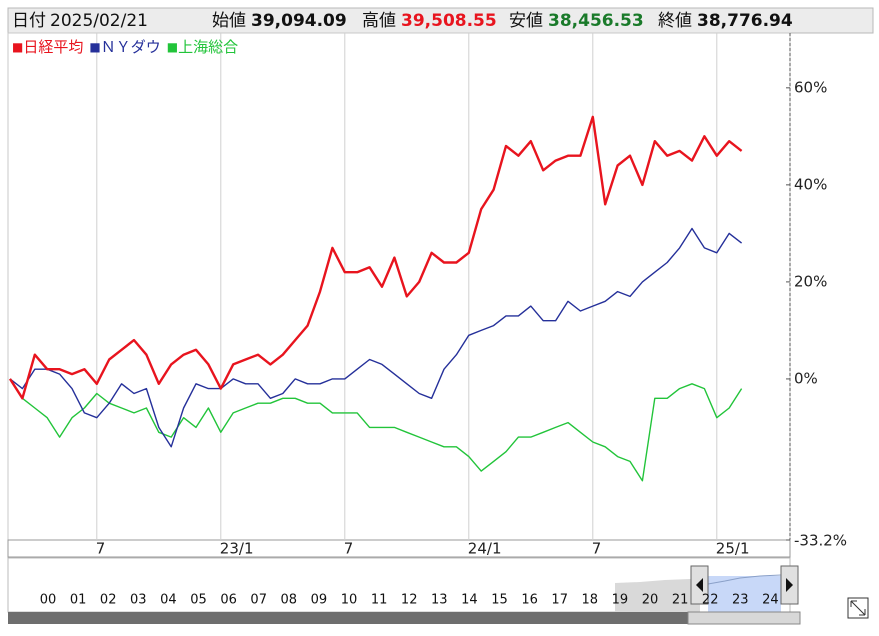  What do you see at coordinates (138, 600) in the screenshot?
I see `navigator-year: 03` at bounding box center [138, 600].